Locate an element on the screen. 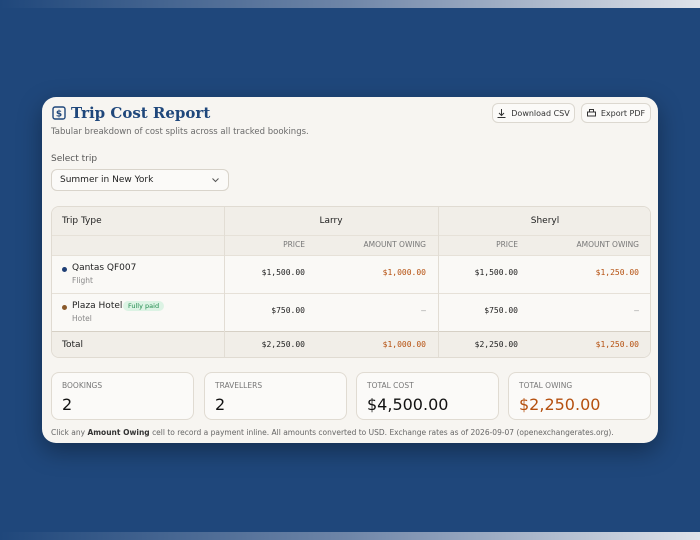 The image size is (700, 540). traveller-header: Larry is located at coordinates (331, 221).